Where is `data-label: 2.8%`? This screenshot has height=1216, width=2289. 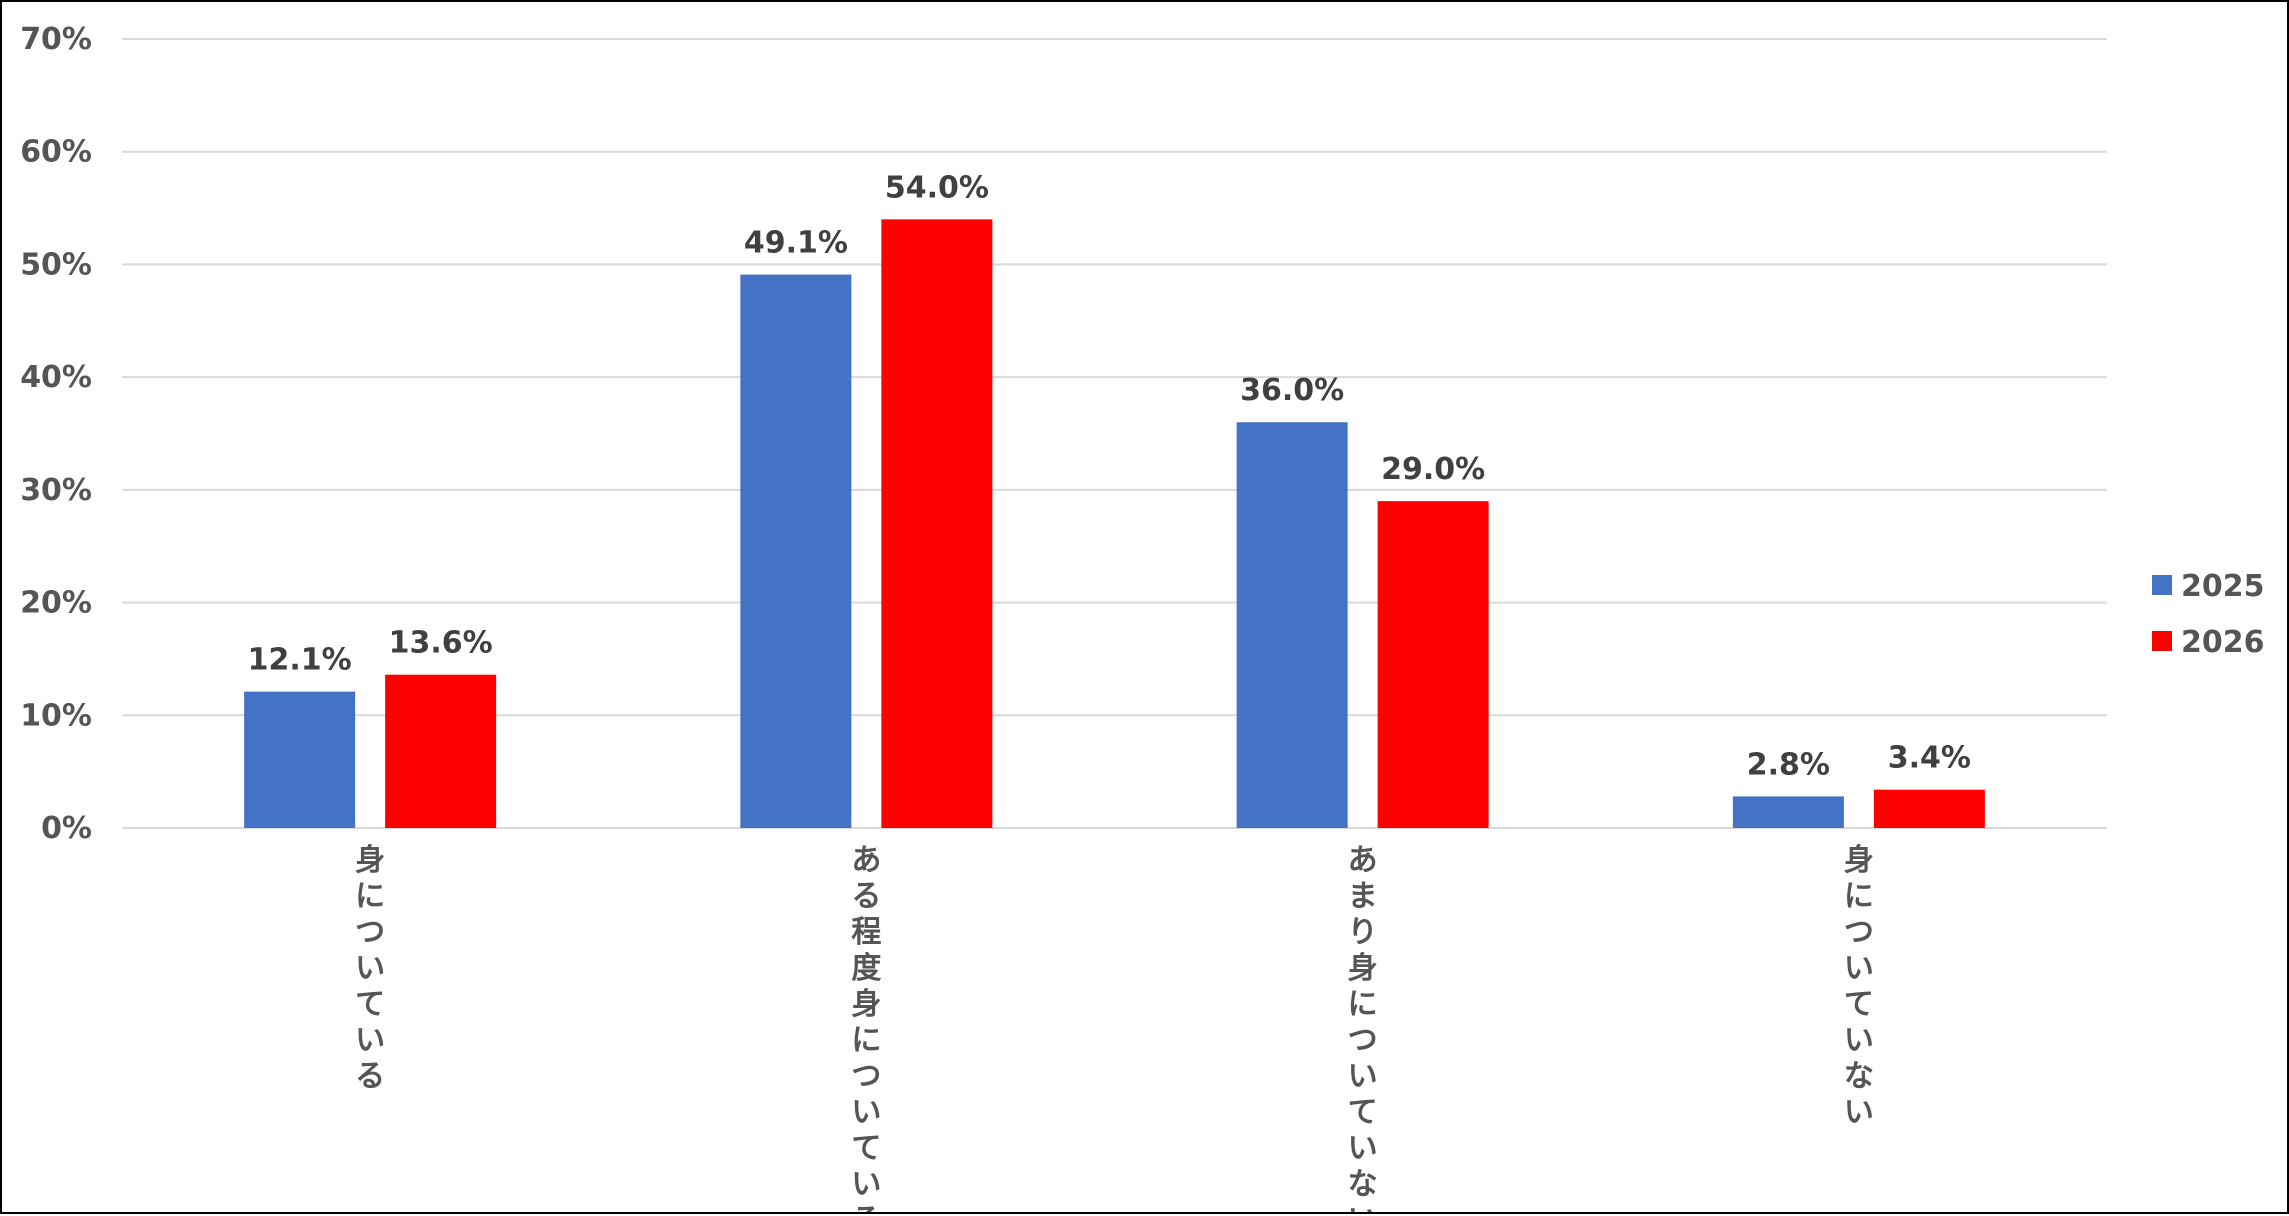 data-label: 2.8% is located at coordinates (1788, 764).